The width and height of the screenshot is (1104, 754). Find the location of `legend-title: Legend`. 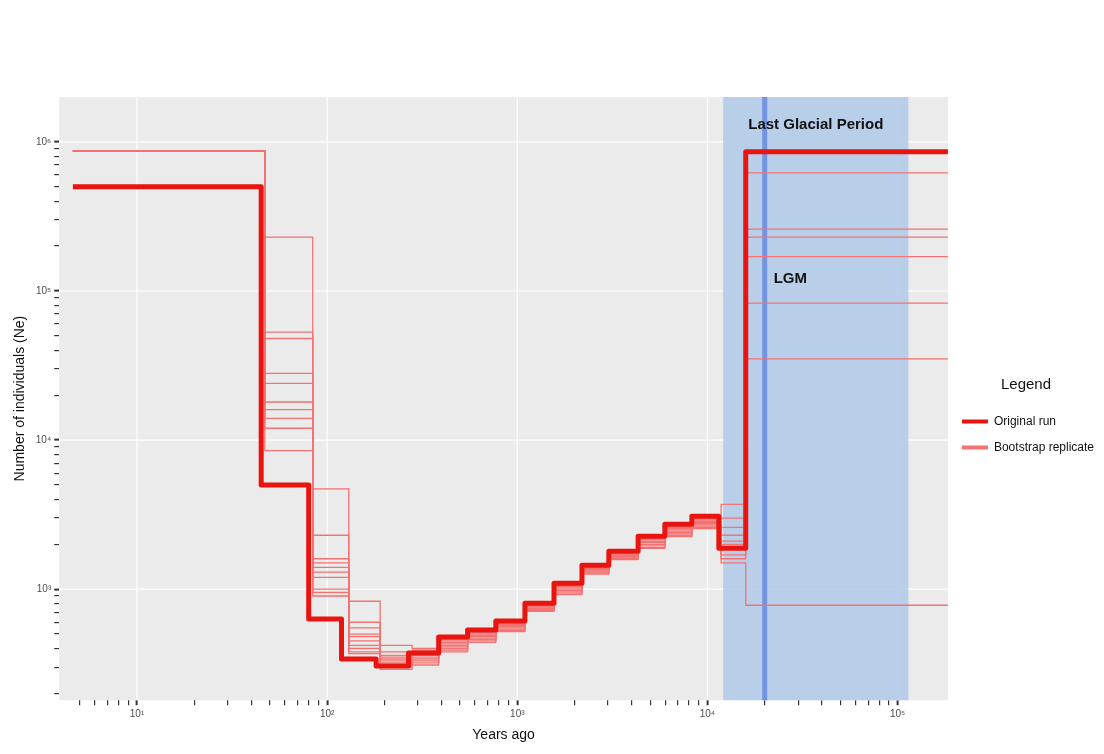

legend-title: Legend is located at coordinates (1025, 384).